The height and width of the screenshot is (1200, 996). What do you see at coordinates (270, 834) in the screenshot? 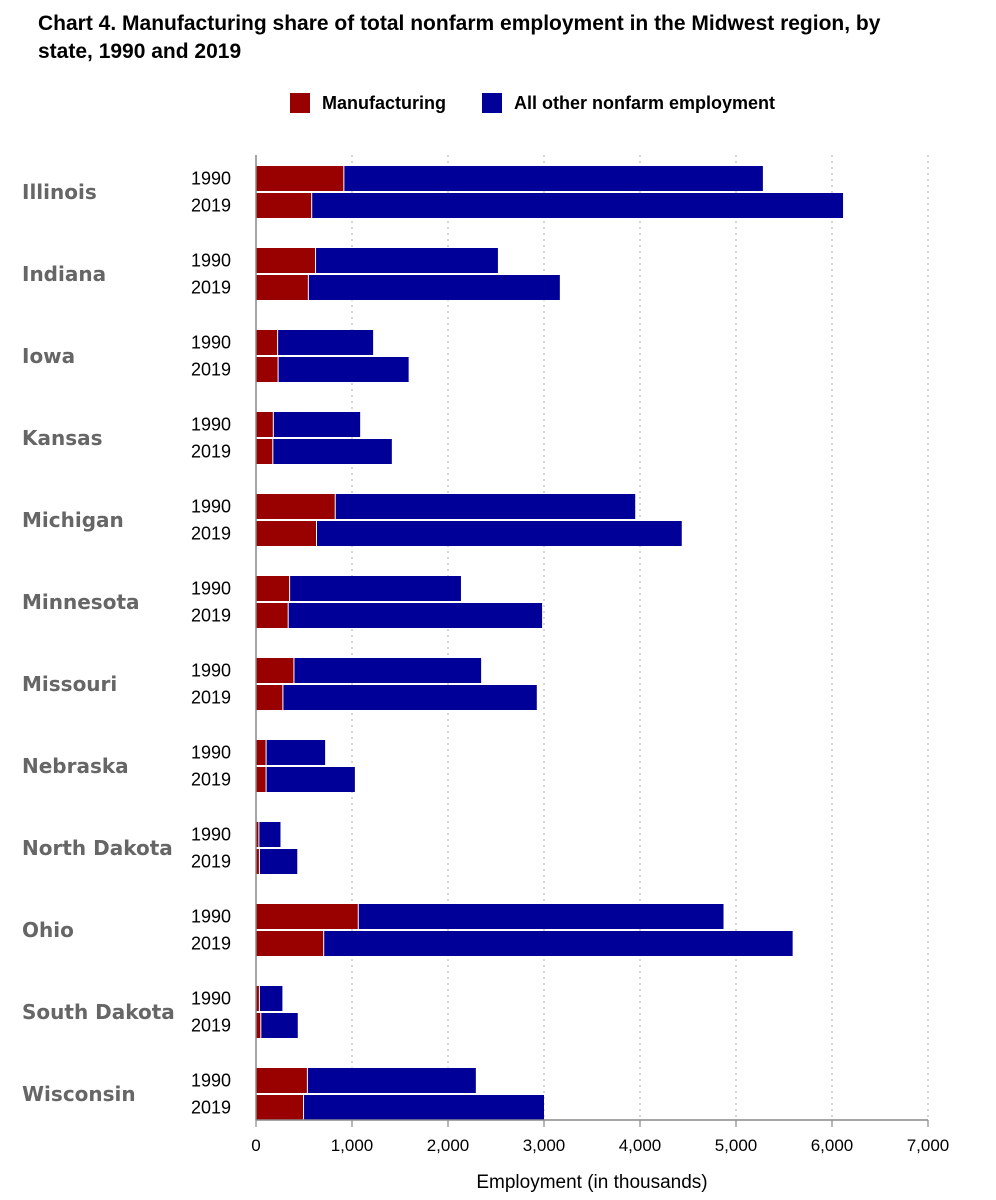
I see `bar-other-north-dakota-1990` at bounding box center [270, 834].